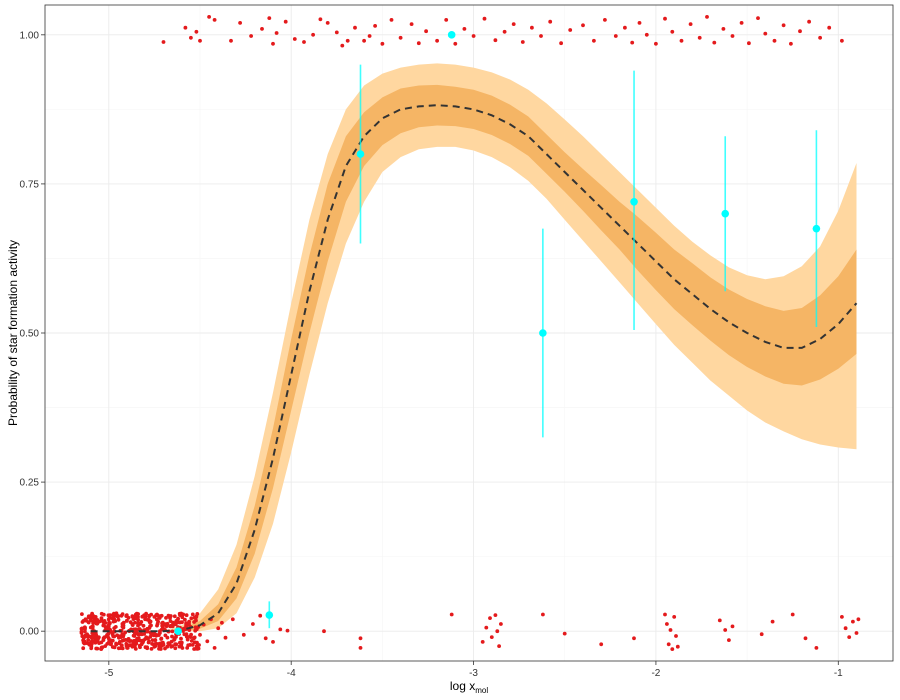 This screenshot has width=900, height=700. I want to click on x-axis-title-main: log x, so click(462, 686).